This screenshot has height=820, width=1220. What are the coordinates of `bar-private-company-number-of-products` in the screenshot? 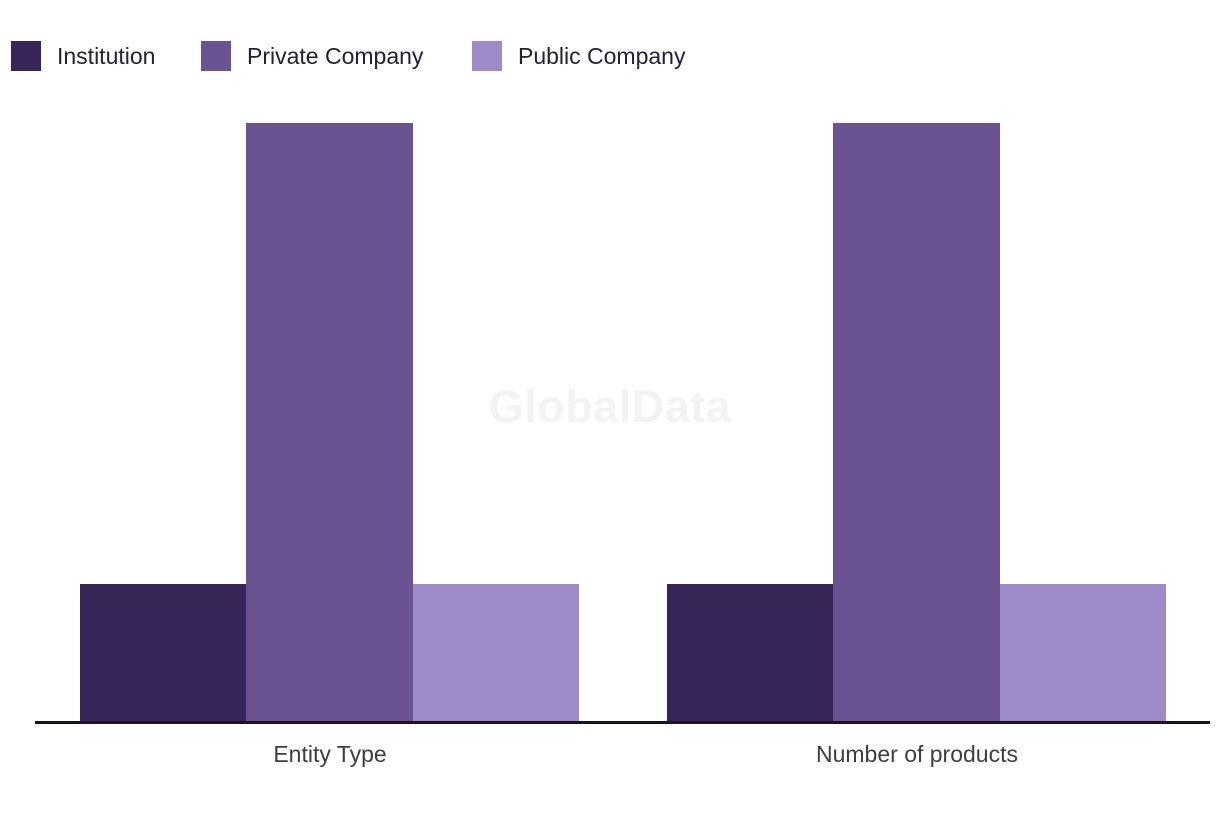 It's located at (916, 422).